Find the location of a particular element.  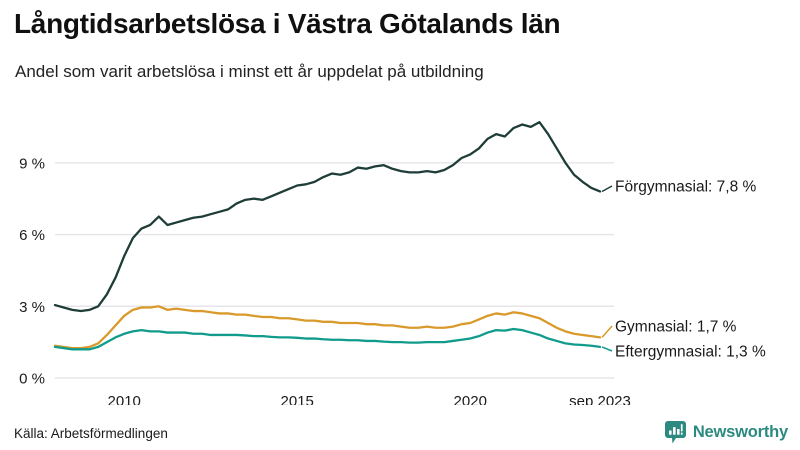

source-caption: Källa: Arbetsförmedlingen is located at coordinates (91, 433).